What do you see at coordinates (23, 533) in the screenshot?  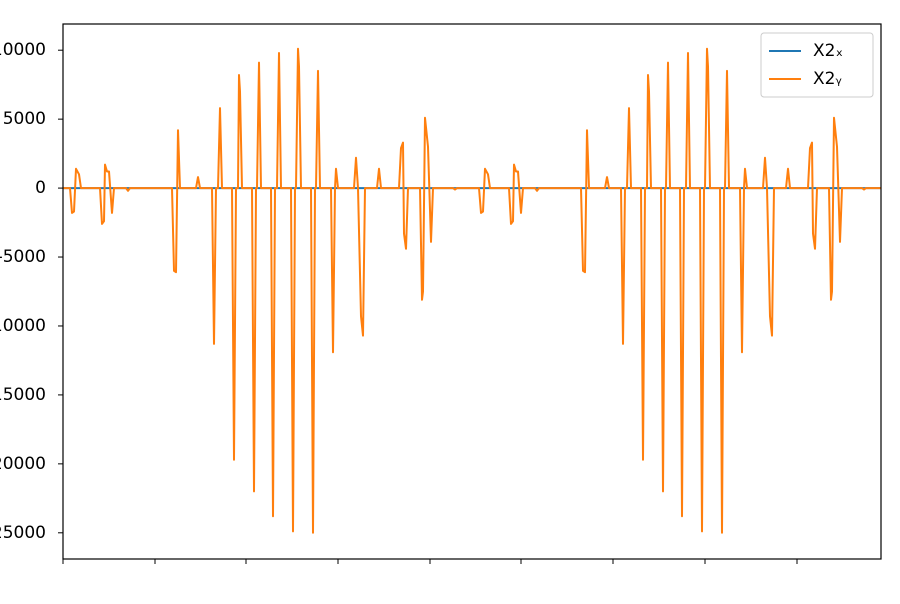 I see `y-tick-label: -25000` at bounding box center [23, 533].